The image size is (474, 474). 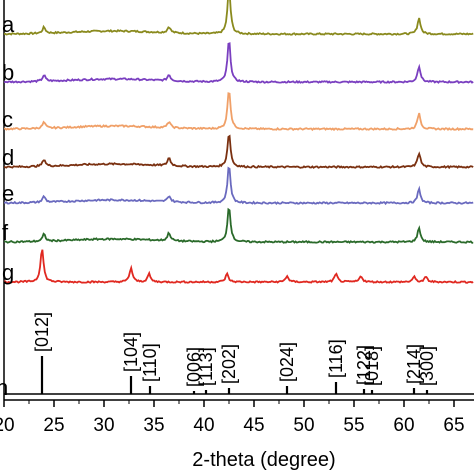 What do you see at coordinates (53, 425) in the screenshot?
I see `x-tick-label-25: 25` at bounding box center [53, 425].